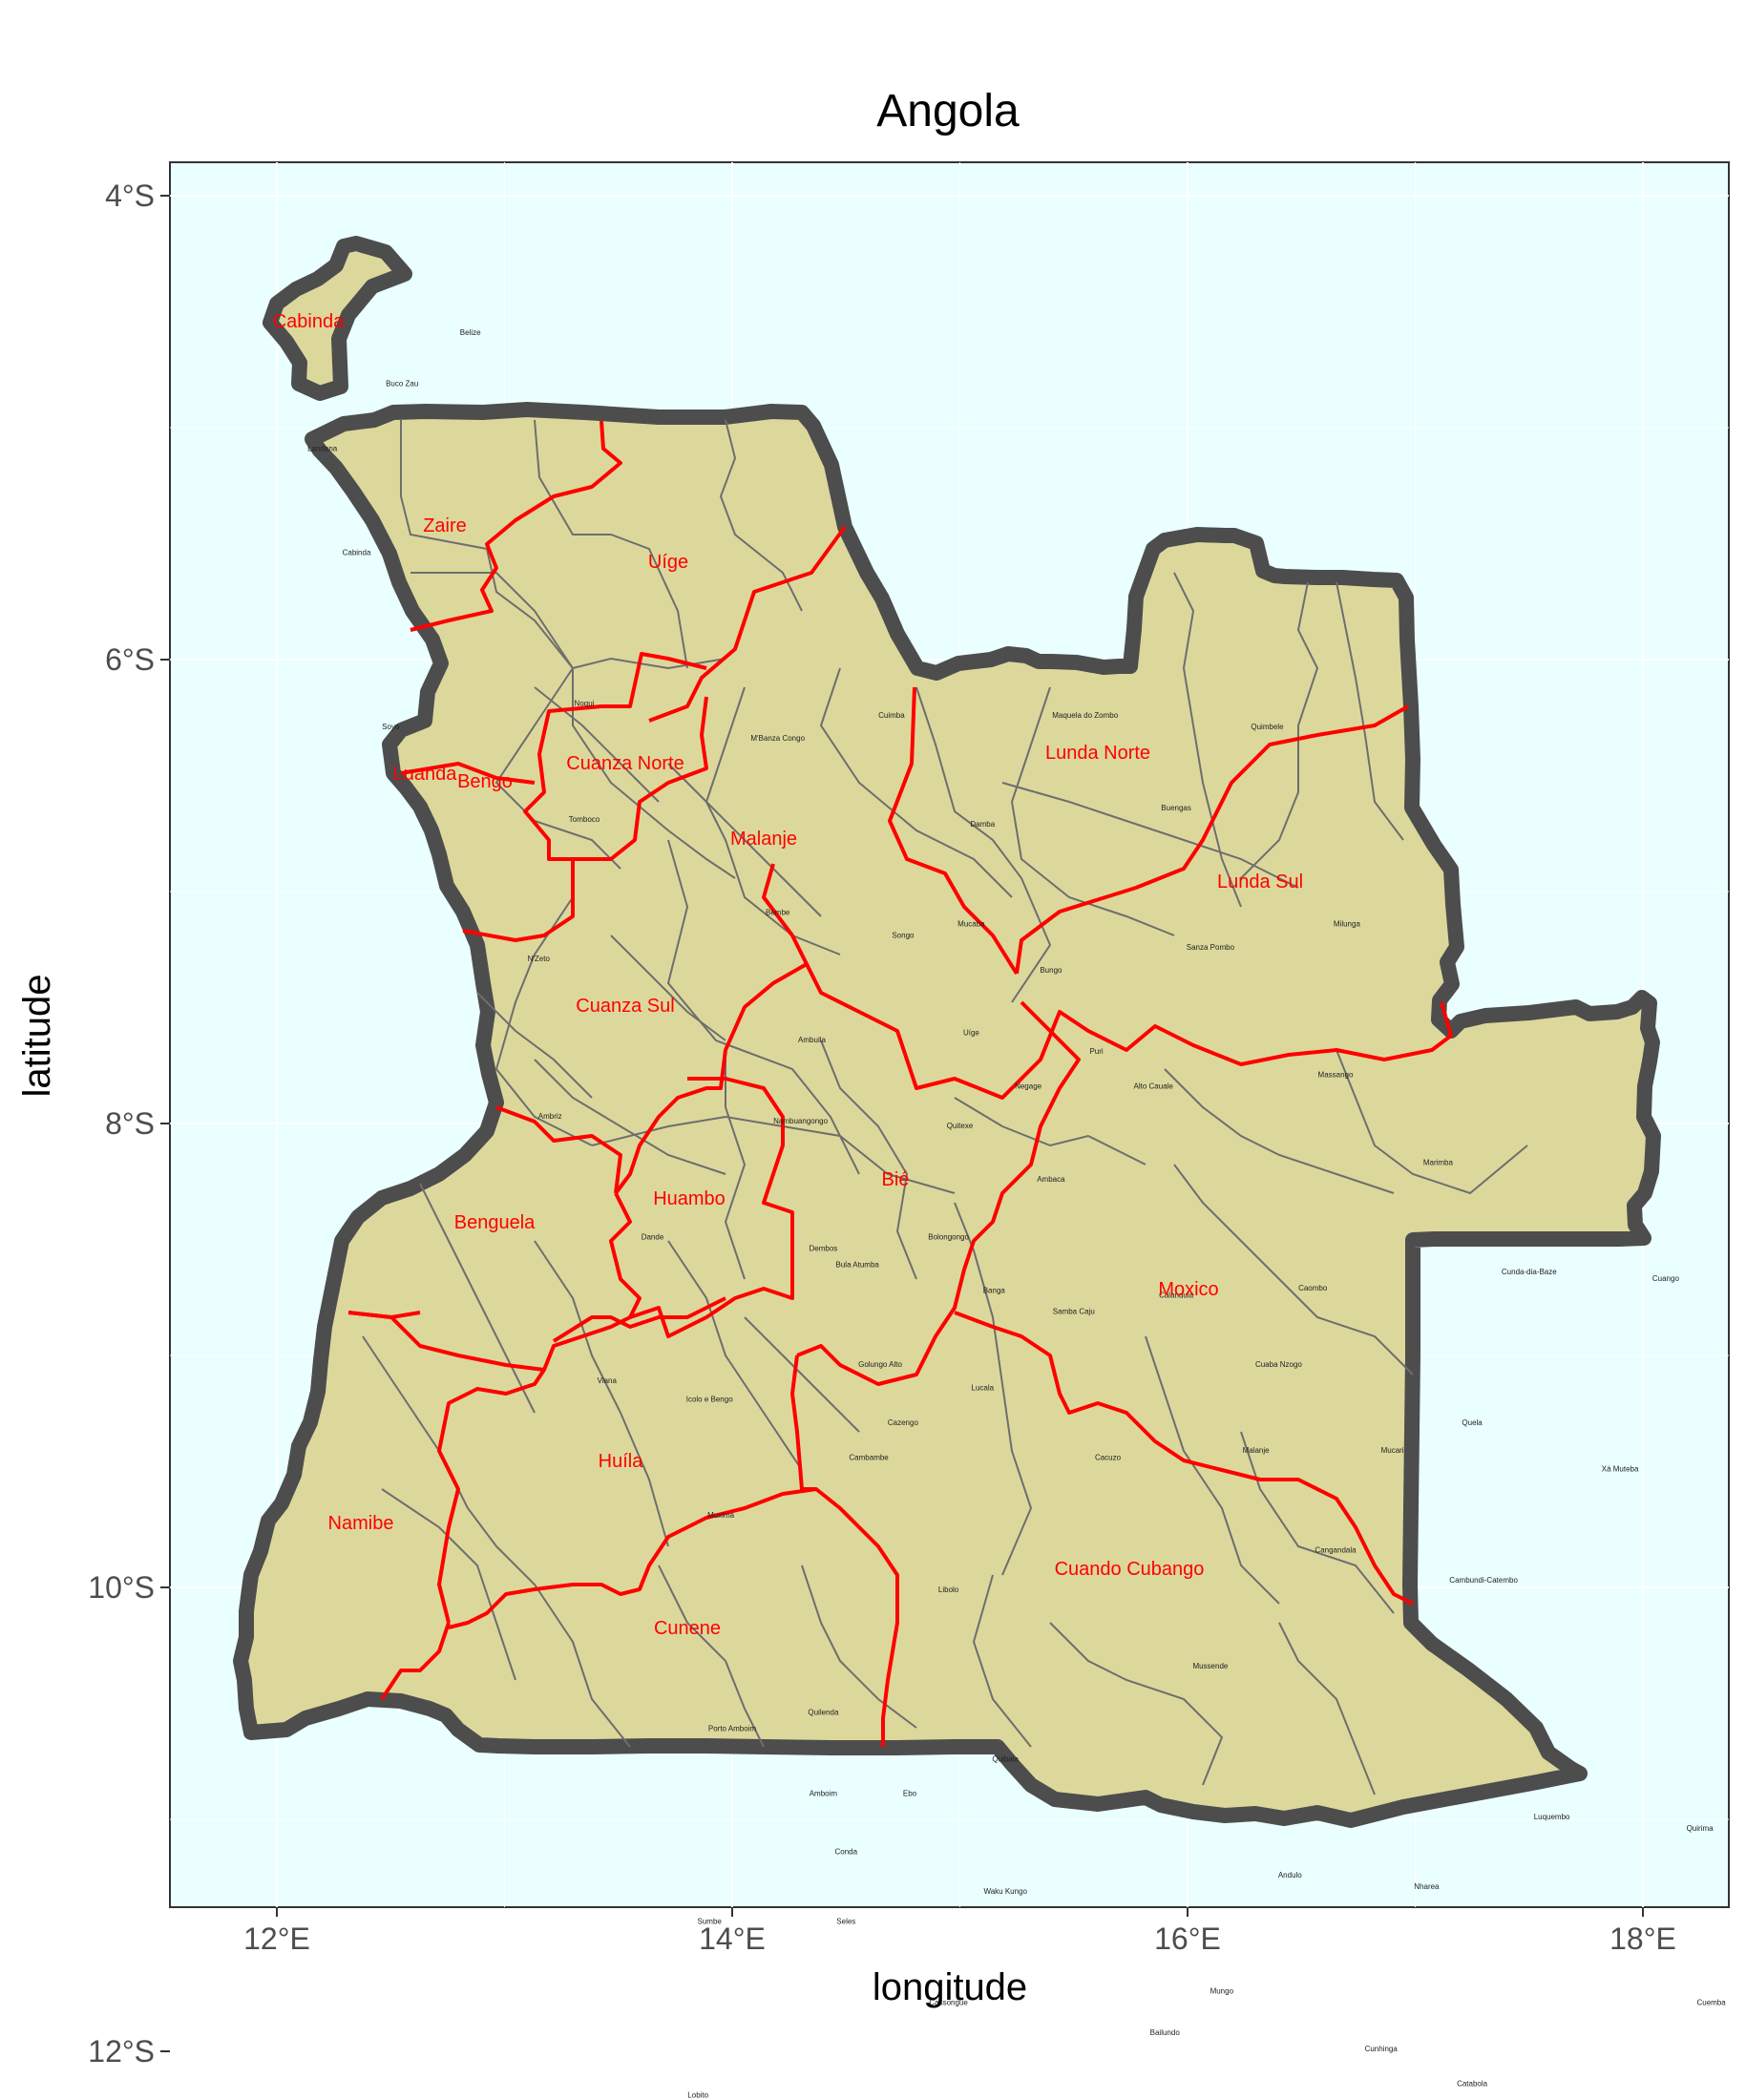 The image size is (1746, 2100). Describe the element at coordinates (121, 1587) in the screenshot. I see `y-tick-label: 10°S` at that location.